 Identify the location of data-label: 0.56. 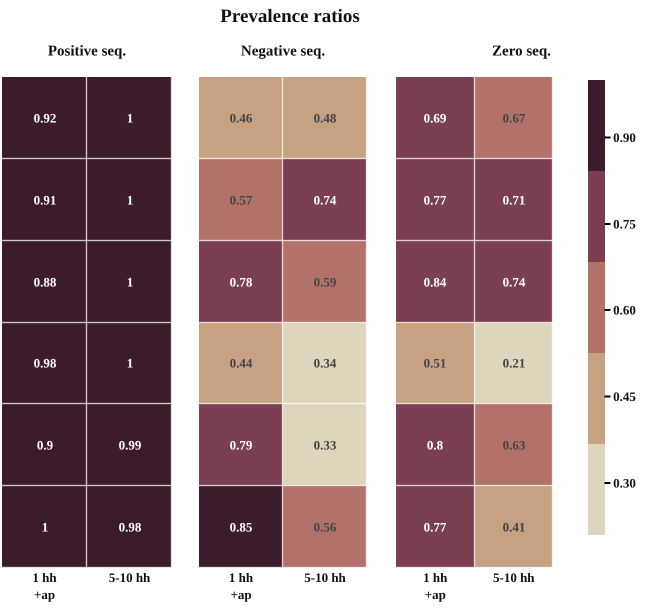
(325, 527).